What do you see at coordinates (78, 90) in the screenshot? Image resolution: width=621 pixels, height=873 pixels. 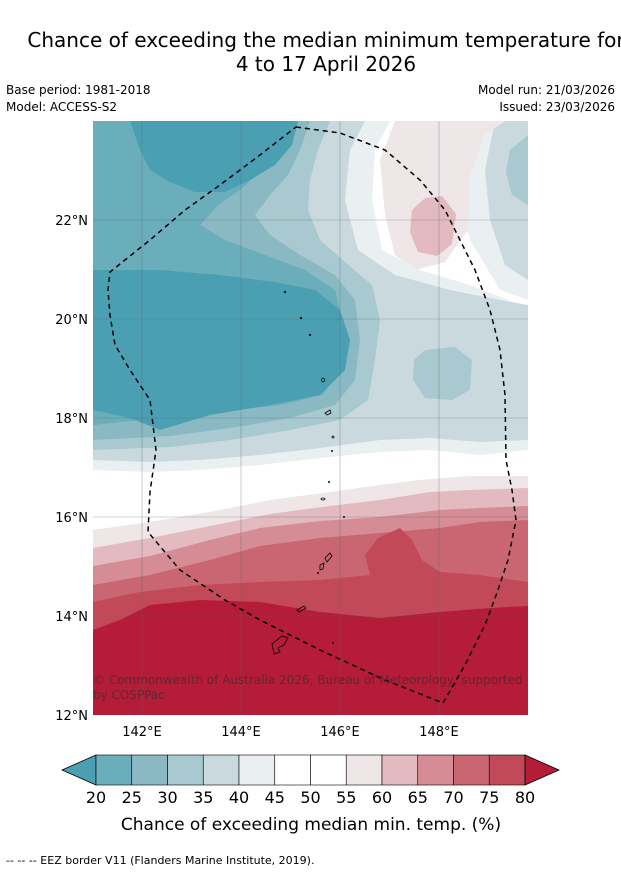 I see `base-period: Base period: 1981-2018` at bounding box center [78, 90].